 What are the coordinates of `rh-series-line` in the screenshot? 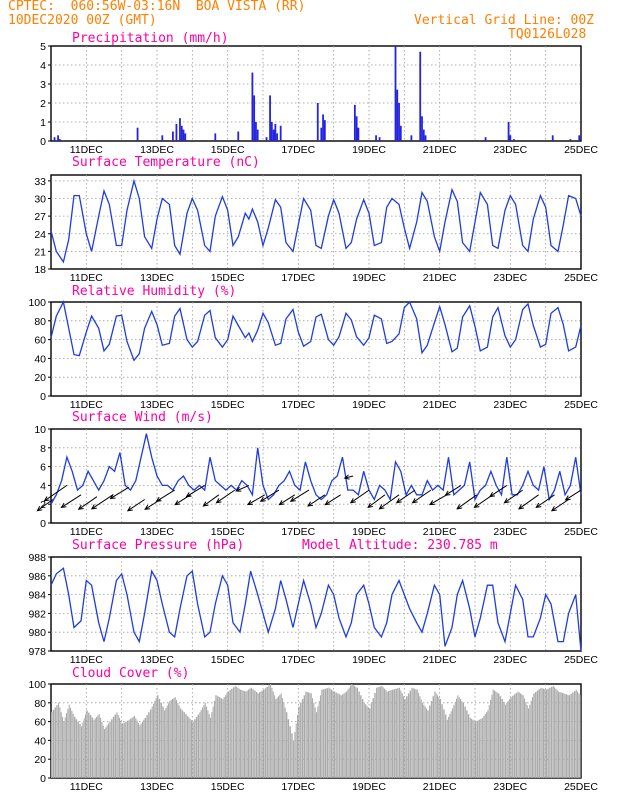 It's located at (316, 331).